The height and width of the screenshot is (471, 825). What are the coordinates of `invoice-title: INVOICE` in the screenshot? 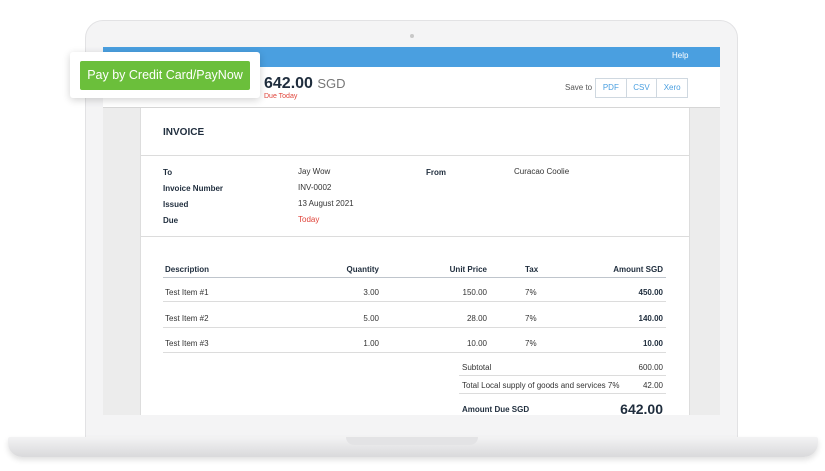 It's located at (184, 132).